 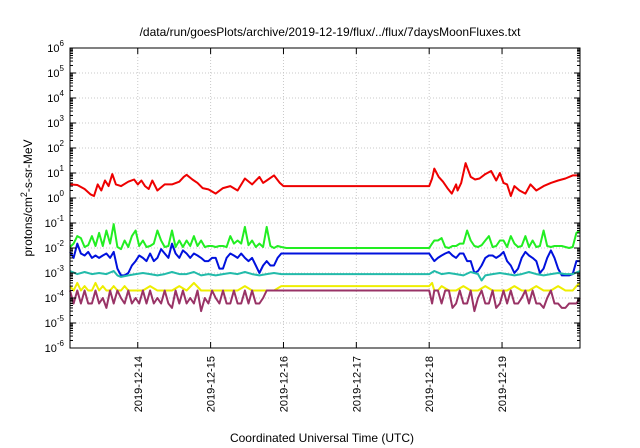 What do you see at coordinates (430, 384) in the screenshot?
I see `x-tick-label: 2019-12-18` at bounding box center [430, 384].